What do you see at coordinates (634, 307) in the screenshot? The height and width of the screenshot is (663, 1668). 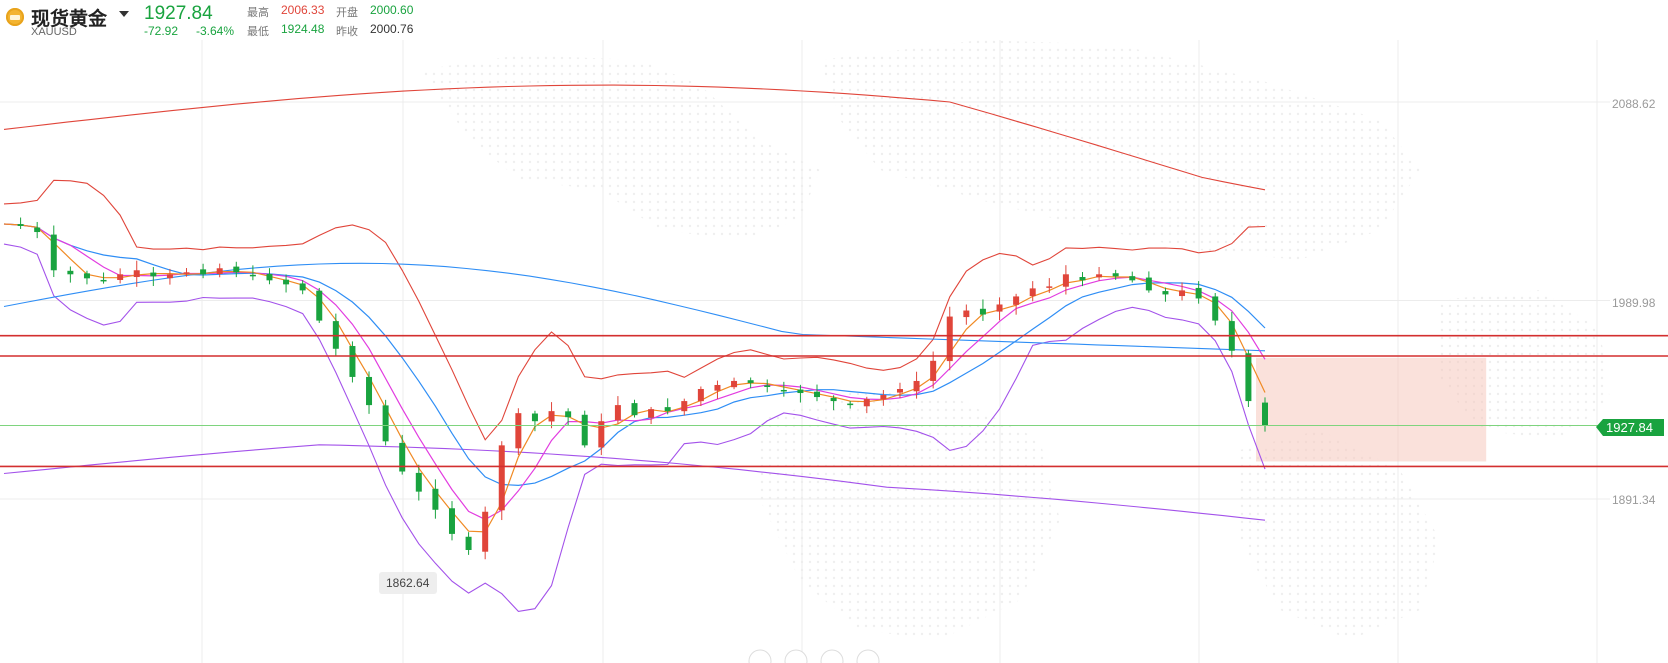 I see `long-ma-blue` at bounding box center [634, 307].